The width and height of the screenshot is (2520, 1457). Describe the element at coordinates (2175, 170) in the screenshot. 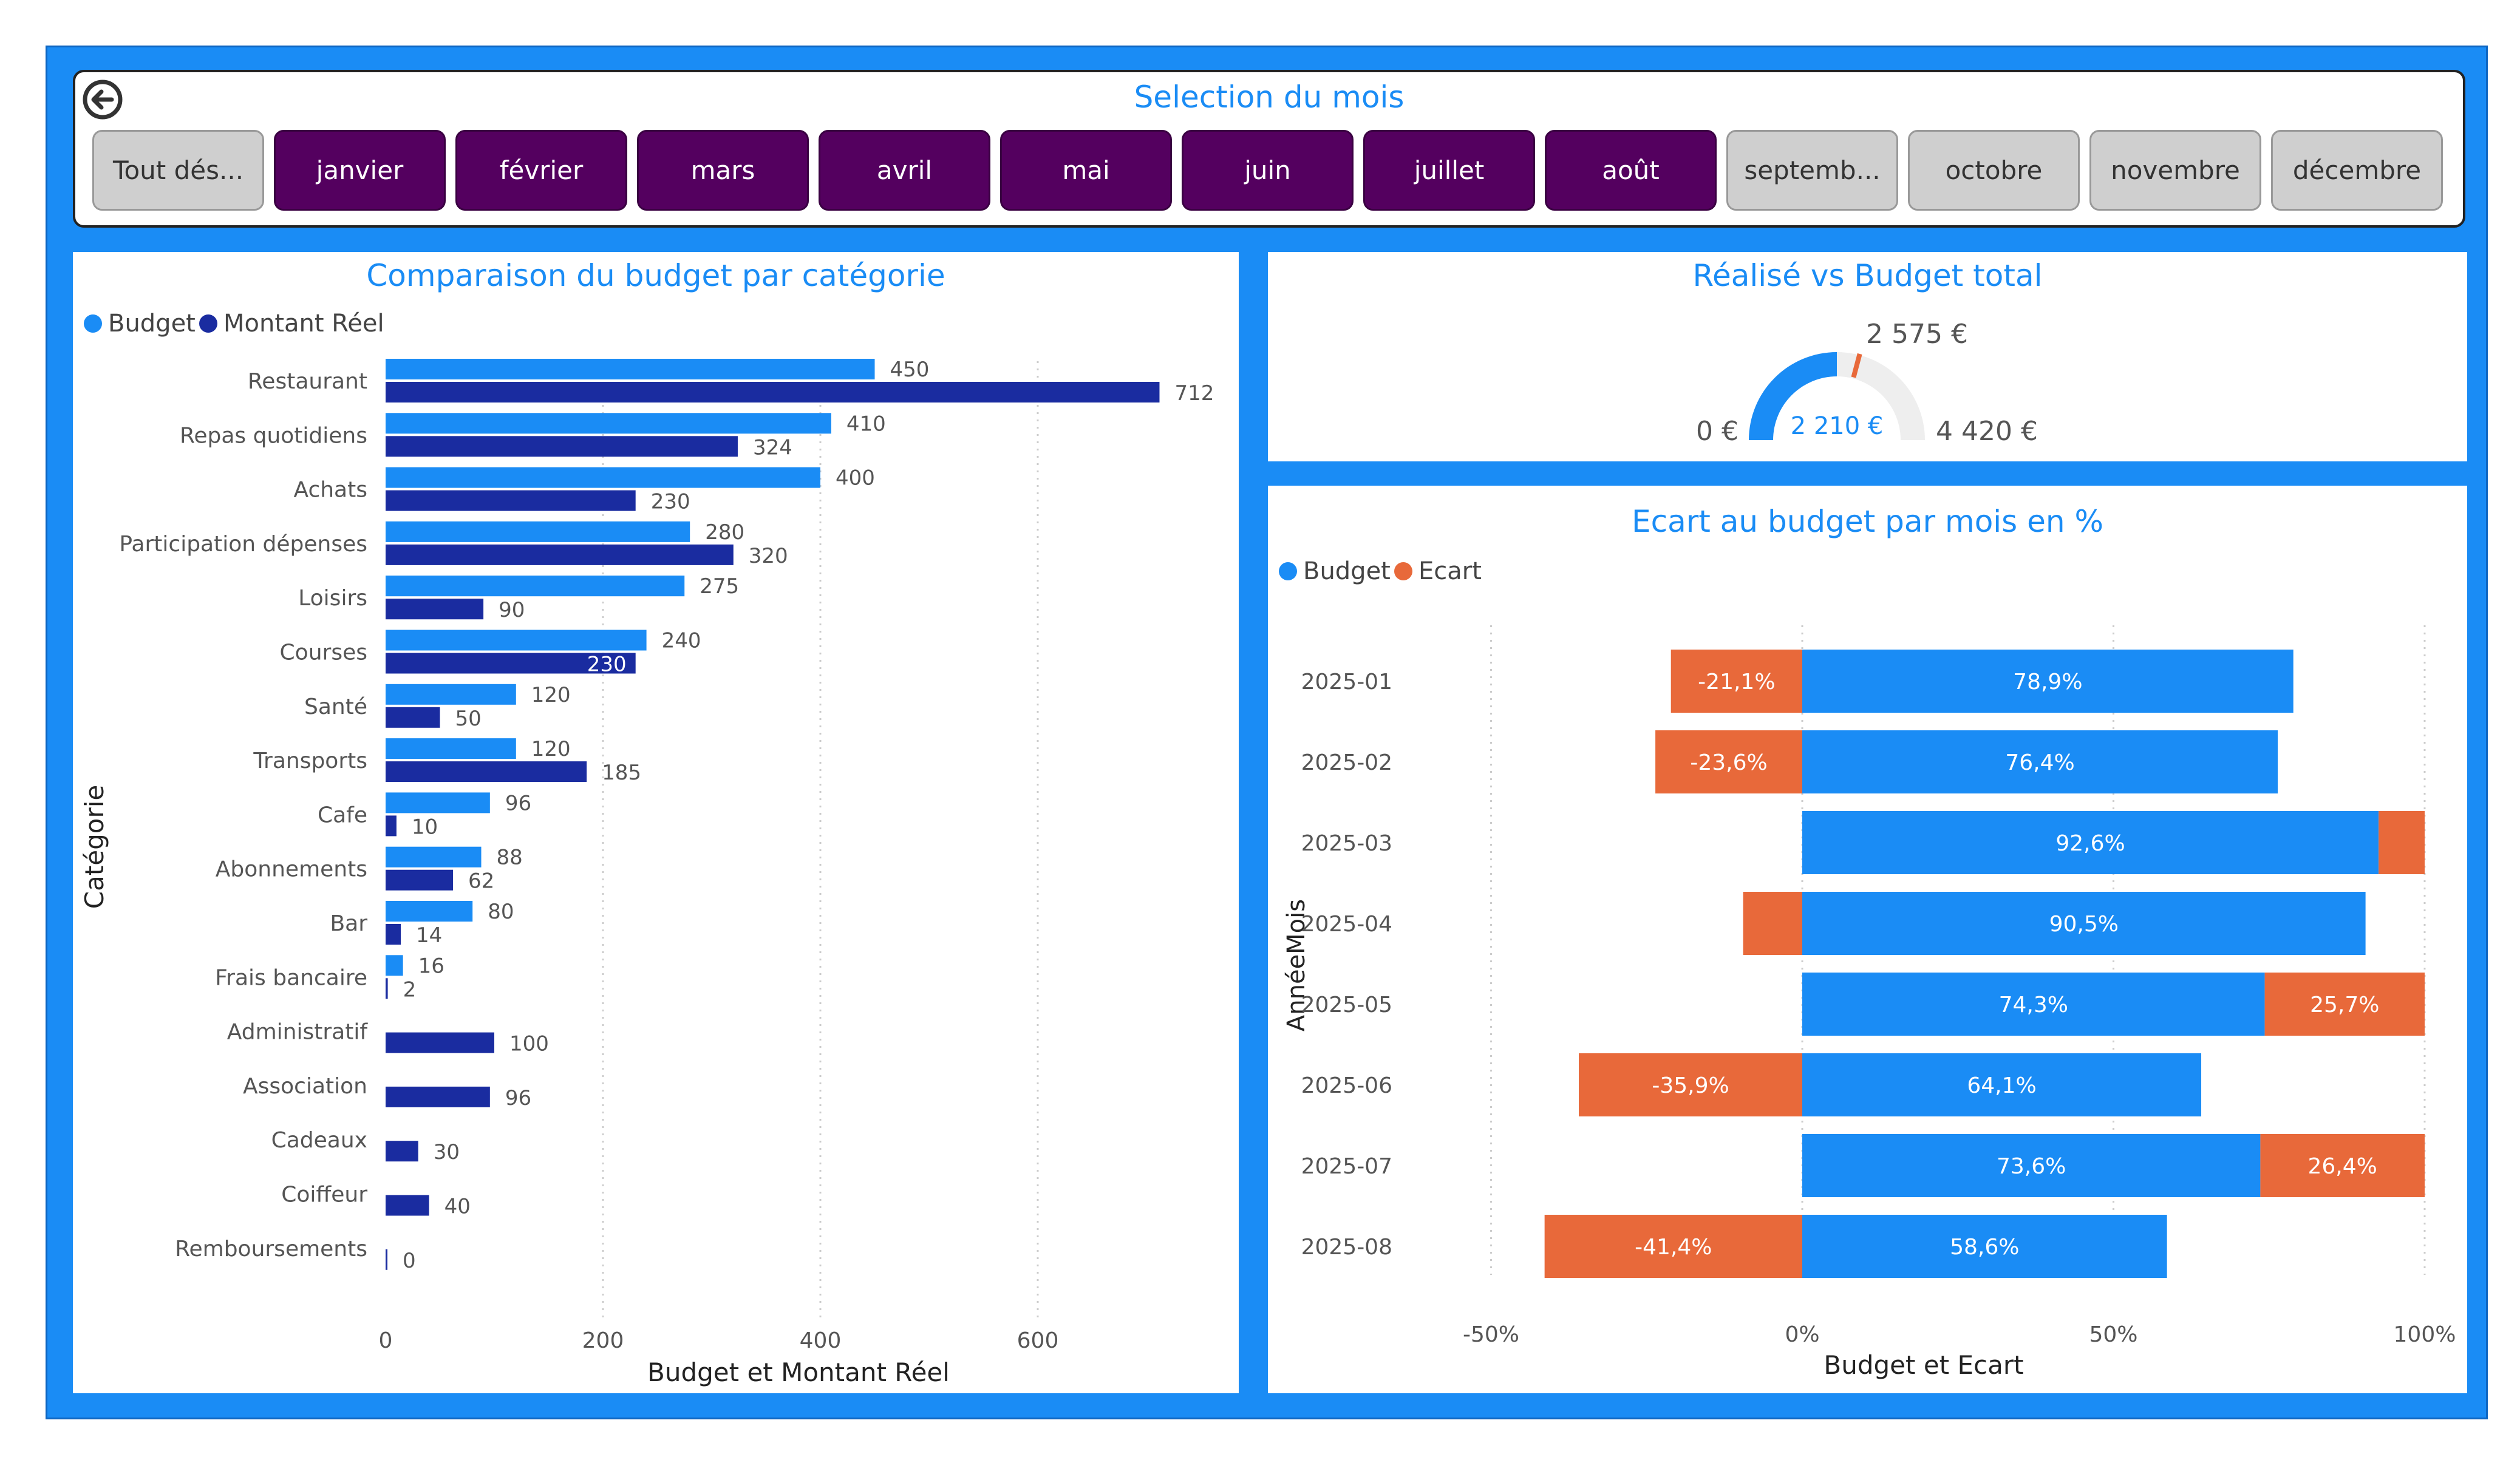

I see `month-button-novembre: novembre` at that location.